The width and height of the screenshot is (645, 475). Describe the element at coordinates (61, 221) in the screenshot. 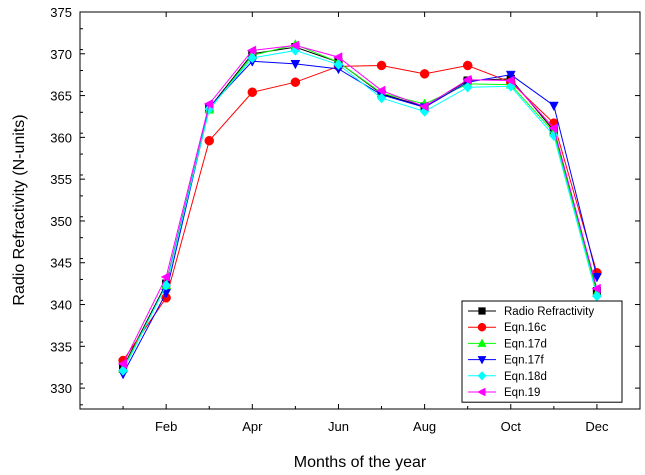

I see `y-tick-label: 350` at that location.